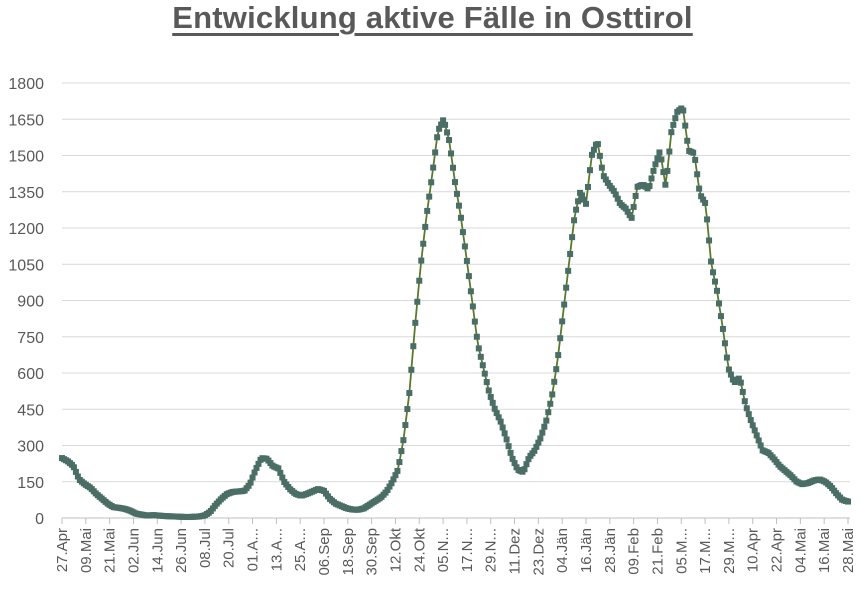  What do you see at coordinates (229, 548) in the screenshot?
I see `x-tick-label: 20.Jul` at bounding box center [229, 548].